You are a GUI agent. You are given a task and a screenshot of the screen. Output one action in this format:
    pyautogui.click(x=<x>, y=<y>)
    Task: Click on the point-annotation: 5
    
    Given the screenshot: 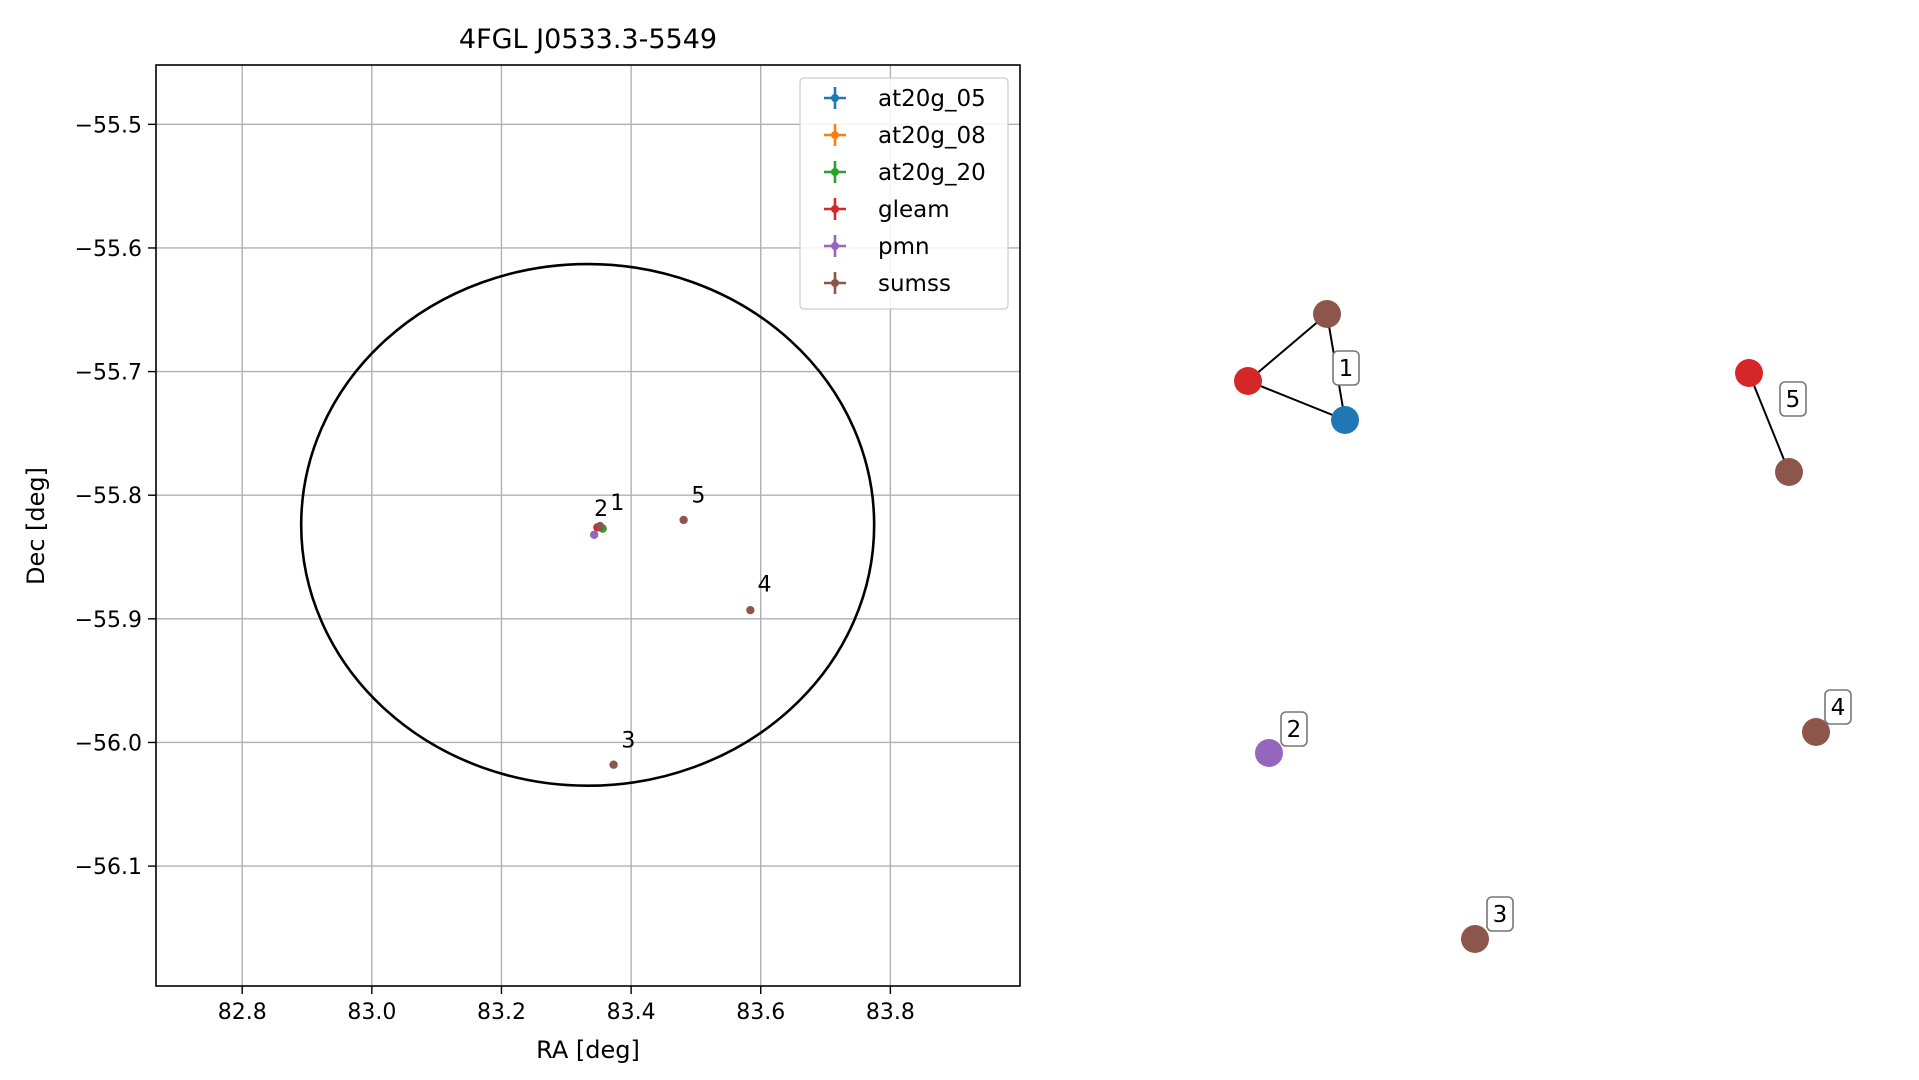 What is the action you would take?
    pyautogui.click(x=698, y=496)
    